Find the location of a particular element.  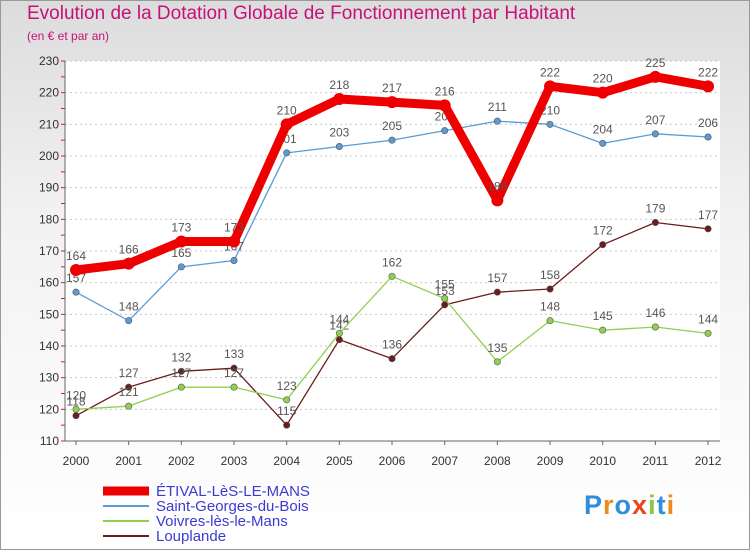

data-label: 120 is located at coordinates (76, 395).